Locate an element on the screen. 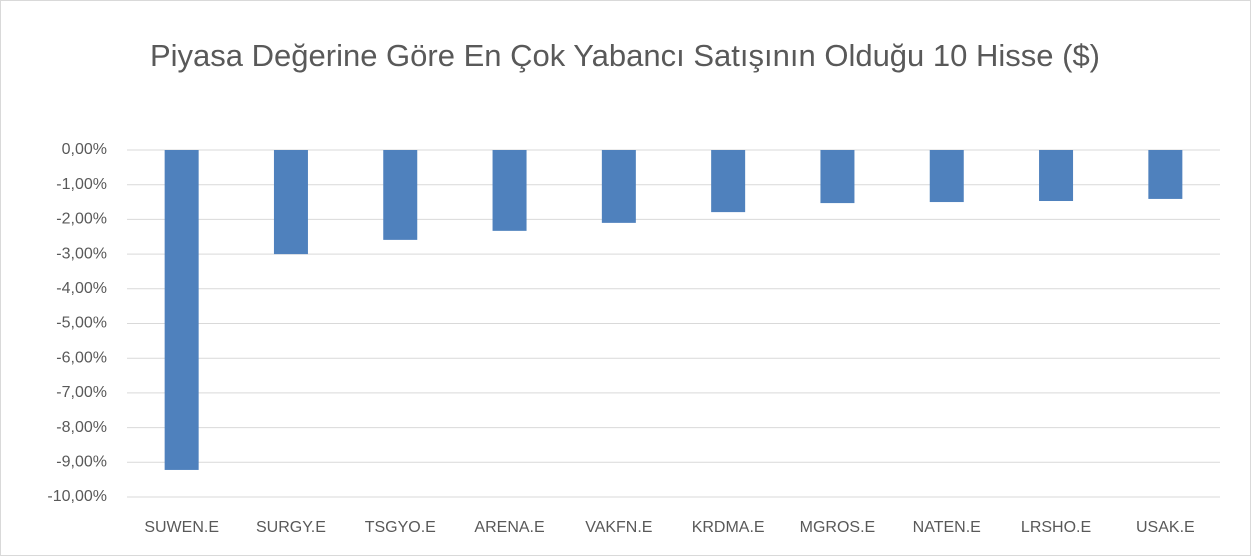 The width and height of the screenshot is (1251, 556). x-tick-label: VAKFN.E is located at coordinates (618, 527).